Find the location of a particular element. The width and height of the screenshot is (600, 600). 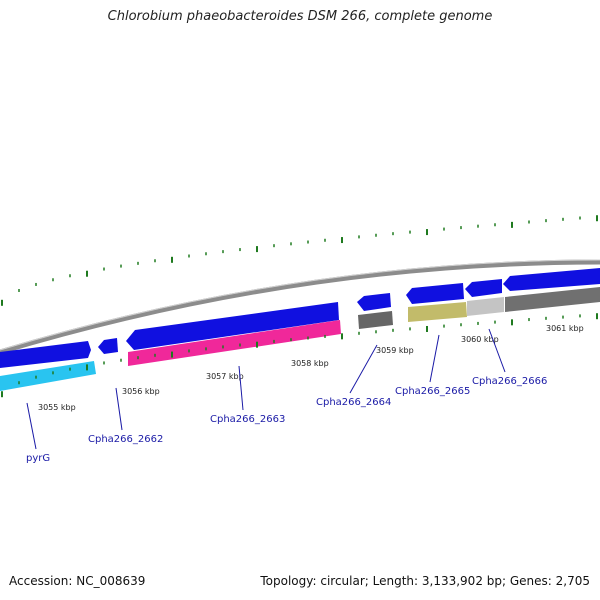

kbp-label: 3059 kbp is located at coordinates (395, 350).